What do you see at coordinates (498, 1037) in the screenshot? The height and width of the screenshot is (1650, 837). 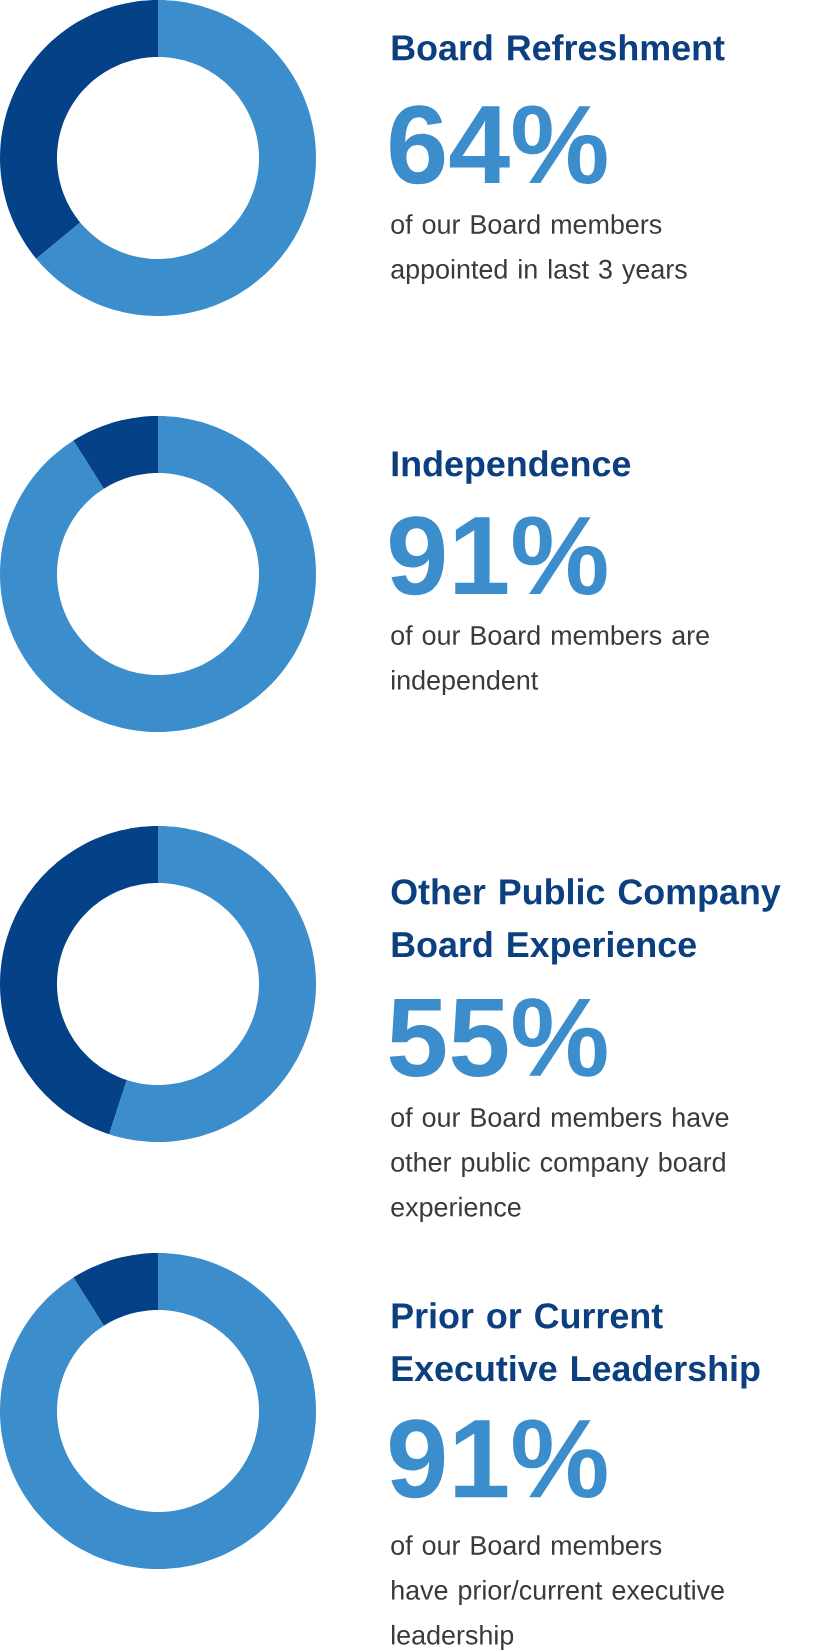 I see `data-label: 55%` at bounding box center [498, 1037].